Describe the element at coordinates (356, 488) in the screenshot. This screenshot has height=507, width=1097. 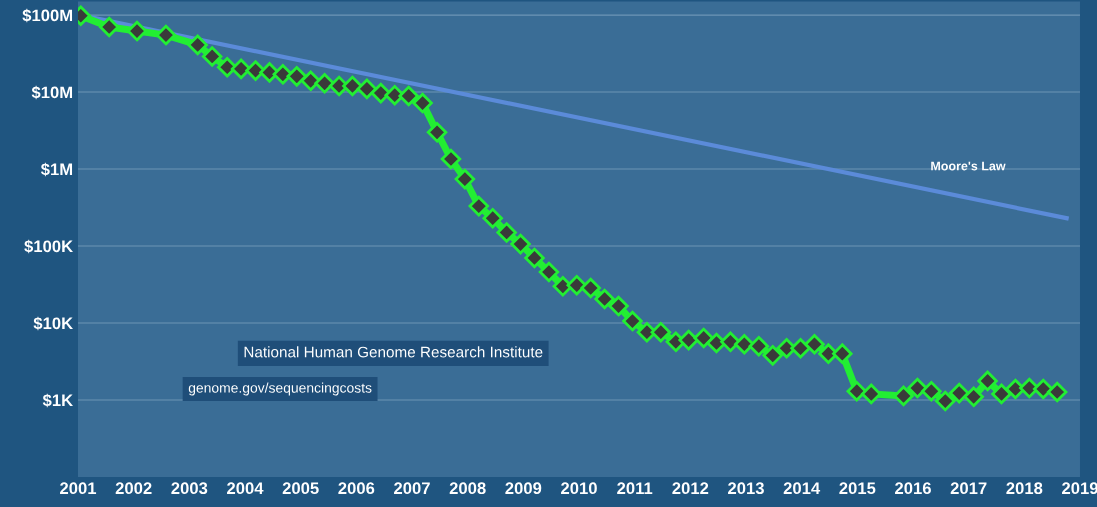
I see `x-tick-label: 2006` at that location.